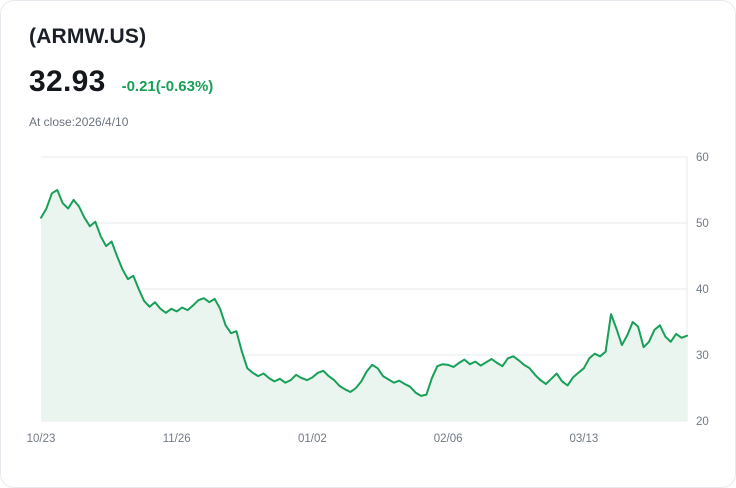 The height and width of the screenshot is (488, 736). I want to click on price-row: 32.93 -0.21(-0.63%), so click(368, 82).